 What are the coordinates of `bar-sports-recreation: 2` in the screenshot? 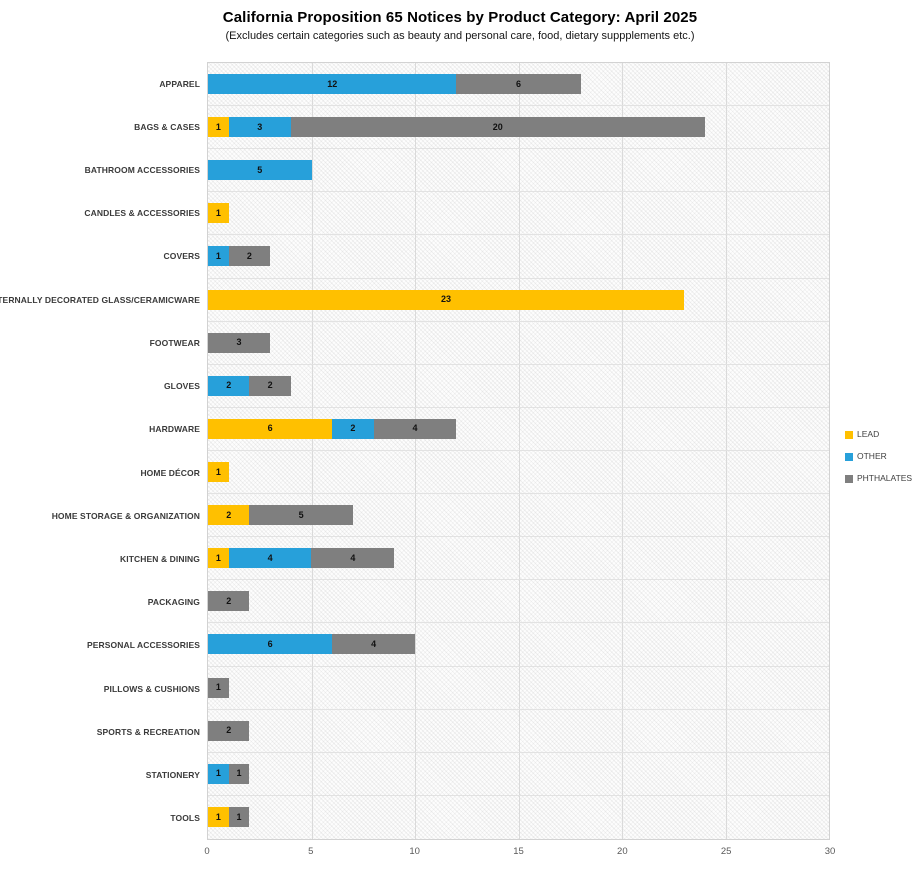 It's located at (518, 730).